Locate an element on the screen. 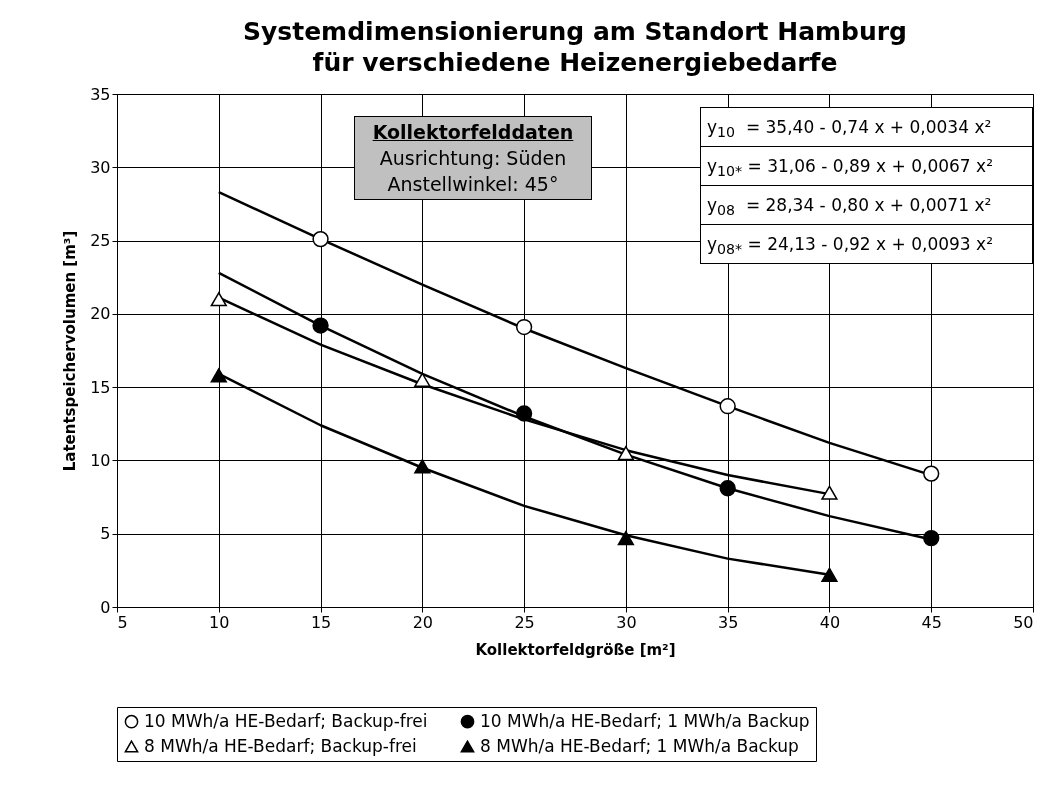 Image resolution: width=1058 pixels, height=789 pixels. legend-label: 10 MWh/a HE-Bedarf; 1 MWh/a Backup is located at coordinates (645, 720).